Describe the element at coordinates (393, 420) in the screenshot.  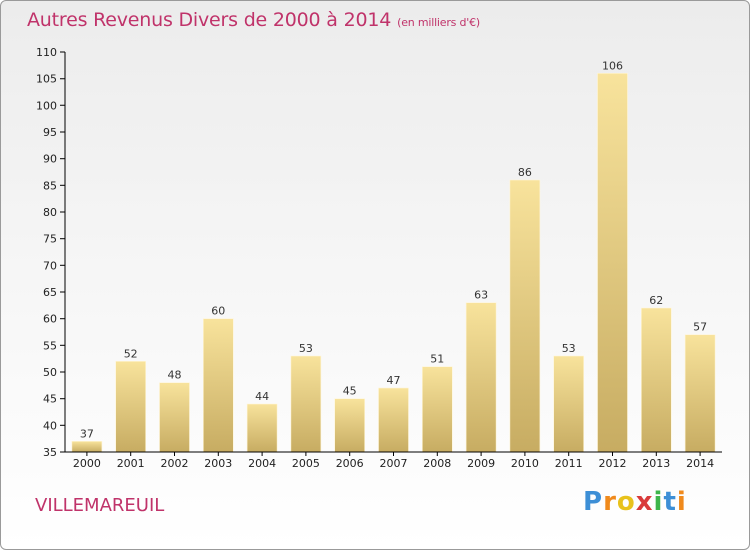
I see `bar-2007` at that location.